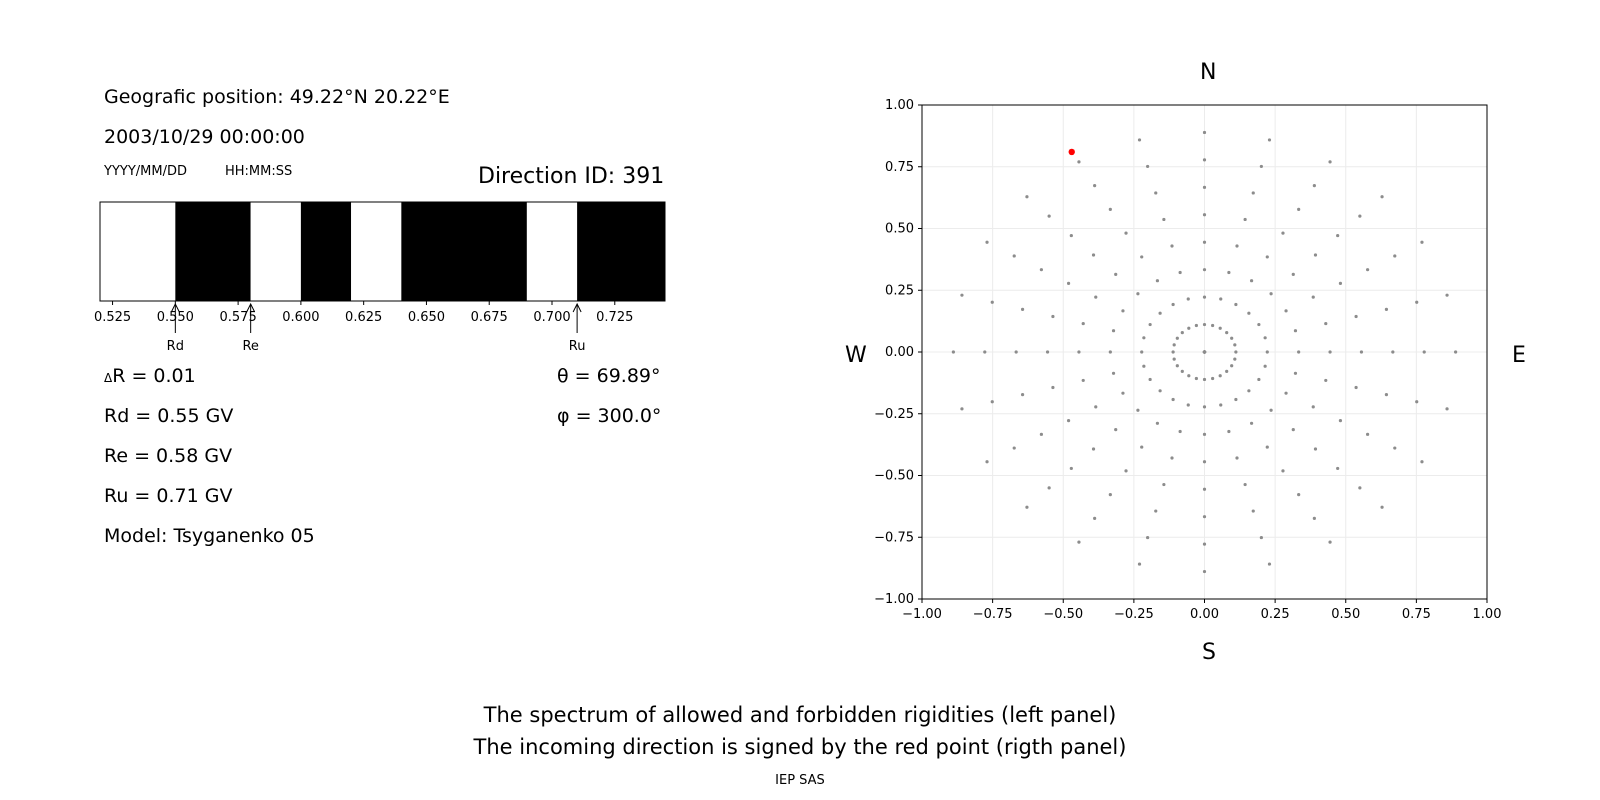 The height and width of the screenshot is (800, 1600). Describe the element at coordinates (899, 352) in the screenshot. I see `y-tick-label: 0.00` at that location.